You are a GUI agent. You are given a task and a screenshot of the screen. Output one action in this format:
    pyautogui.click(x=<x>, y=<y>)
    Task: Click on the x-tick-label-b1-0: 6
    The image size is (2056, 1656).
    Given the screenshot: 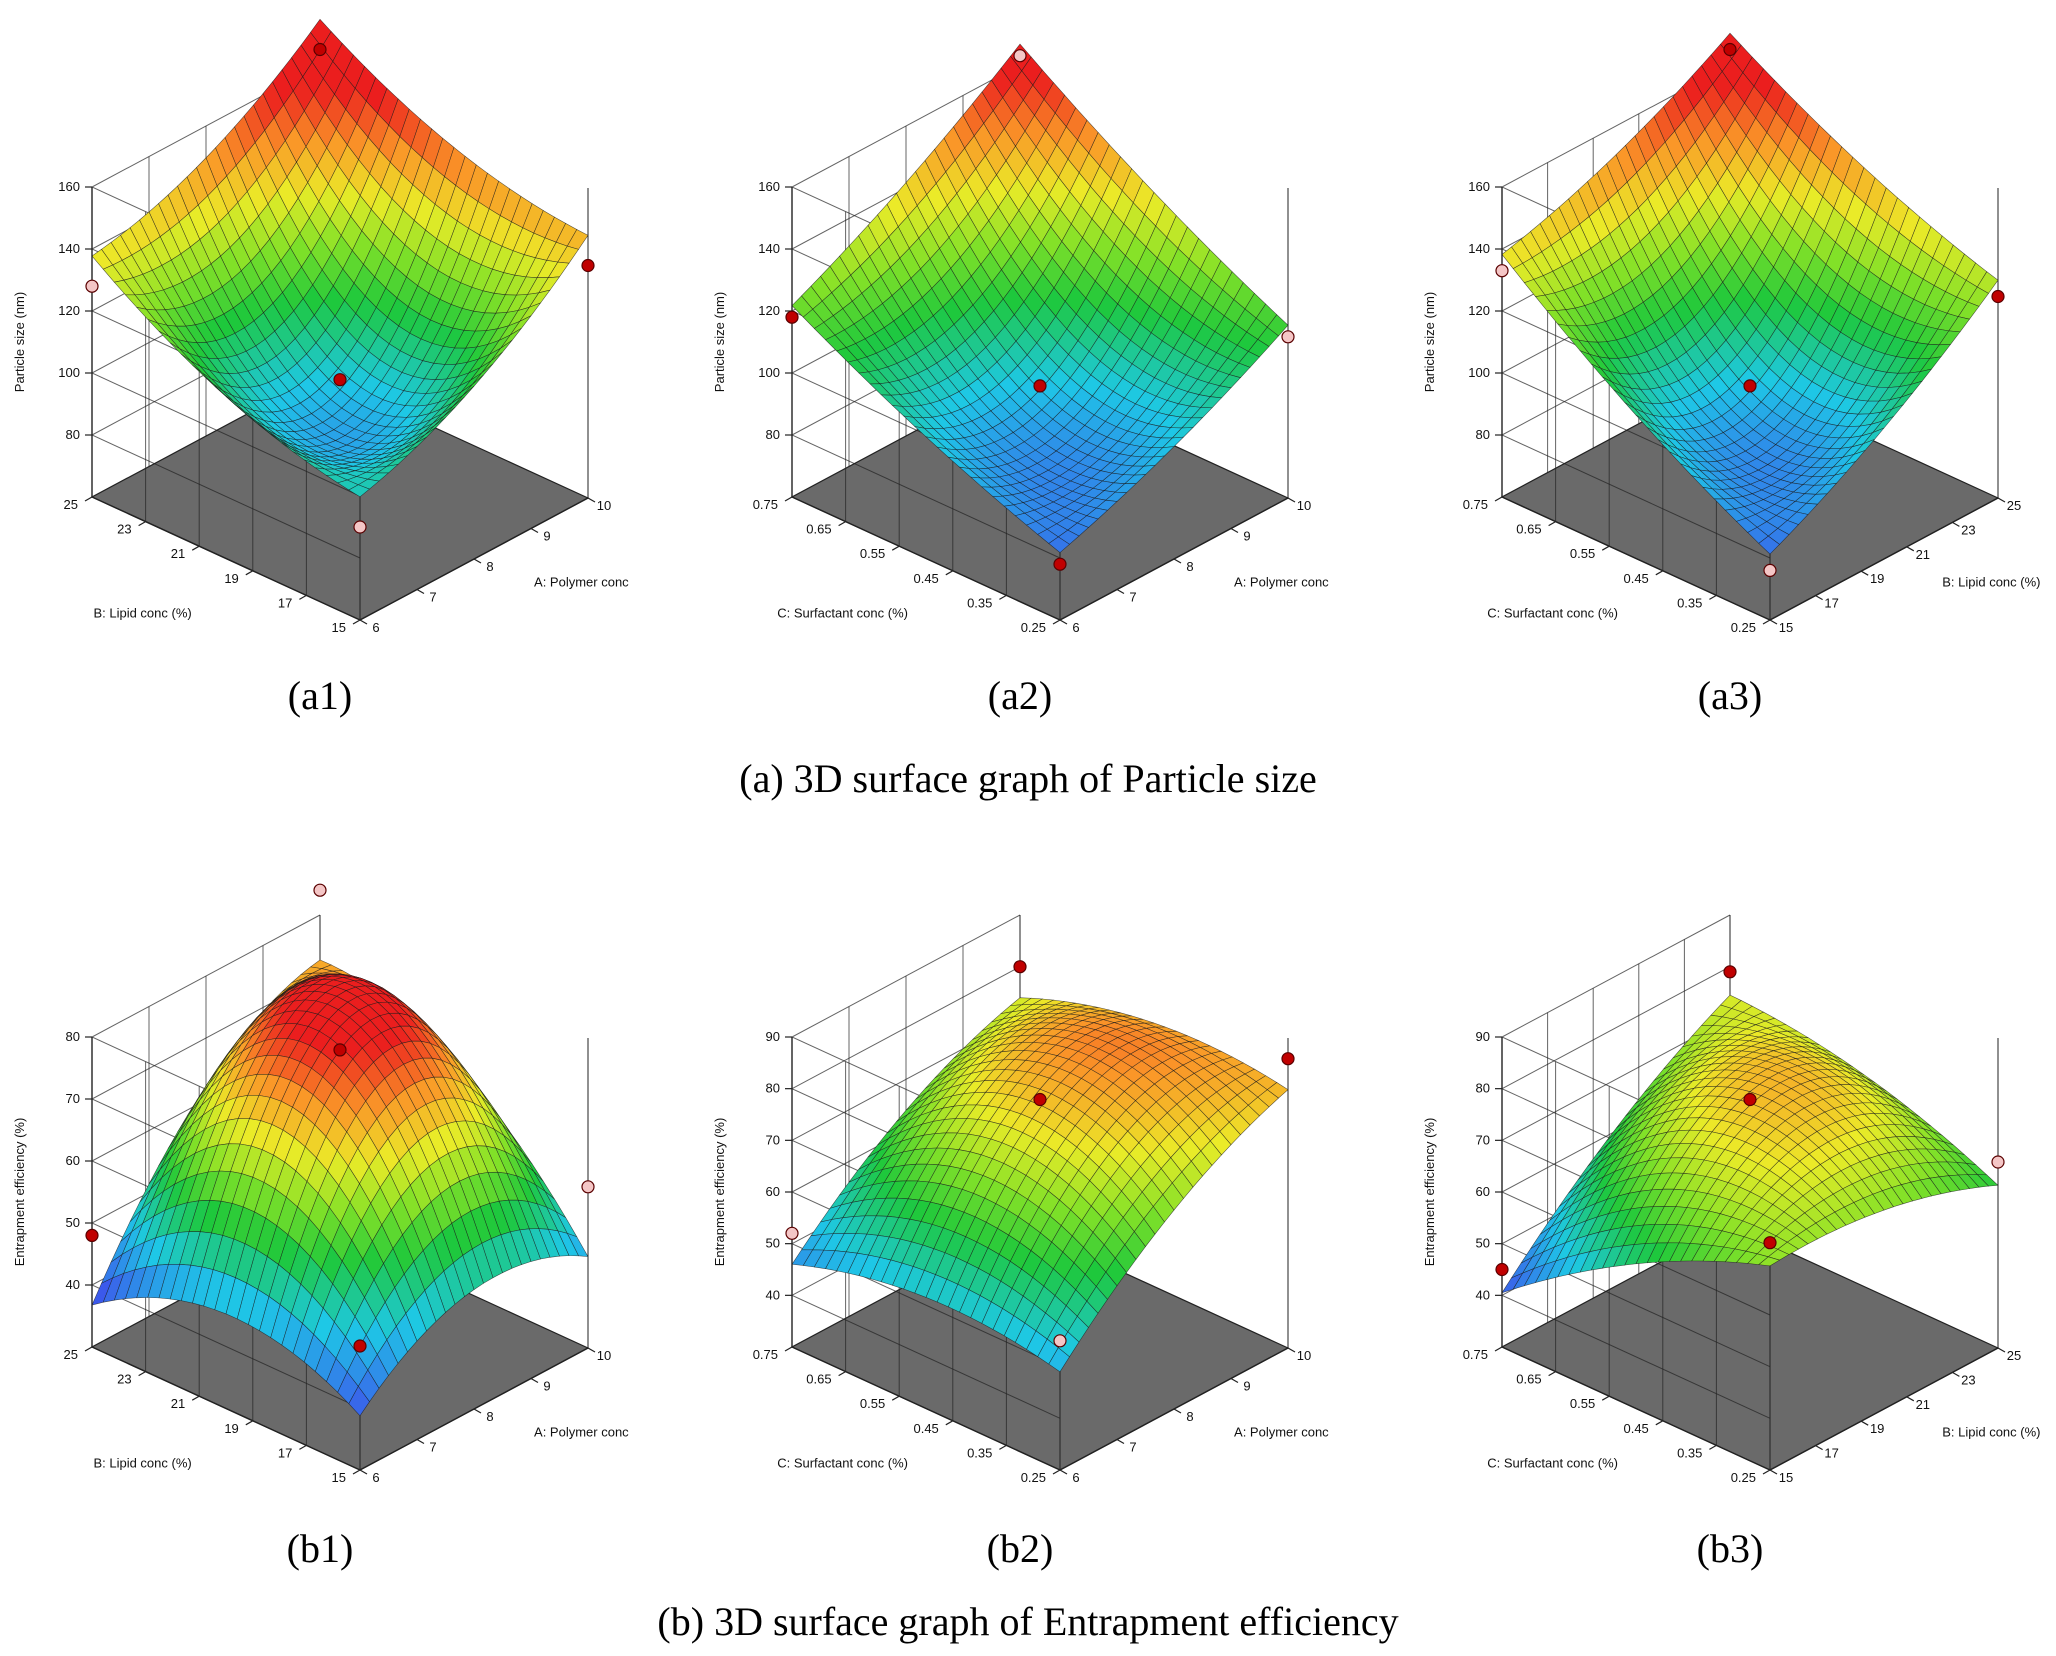 What is the action you would take?
    pyautogui.click(x=375, y=1477)
    